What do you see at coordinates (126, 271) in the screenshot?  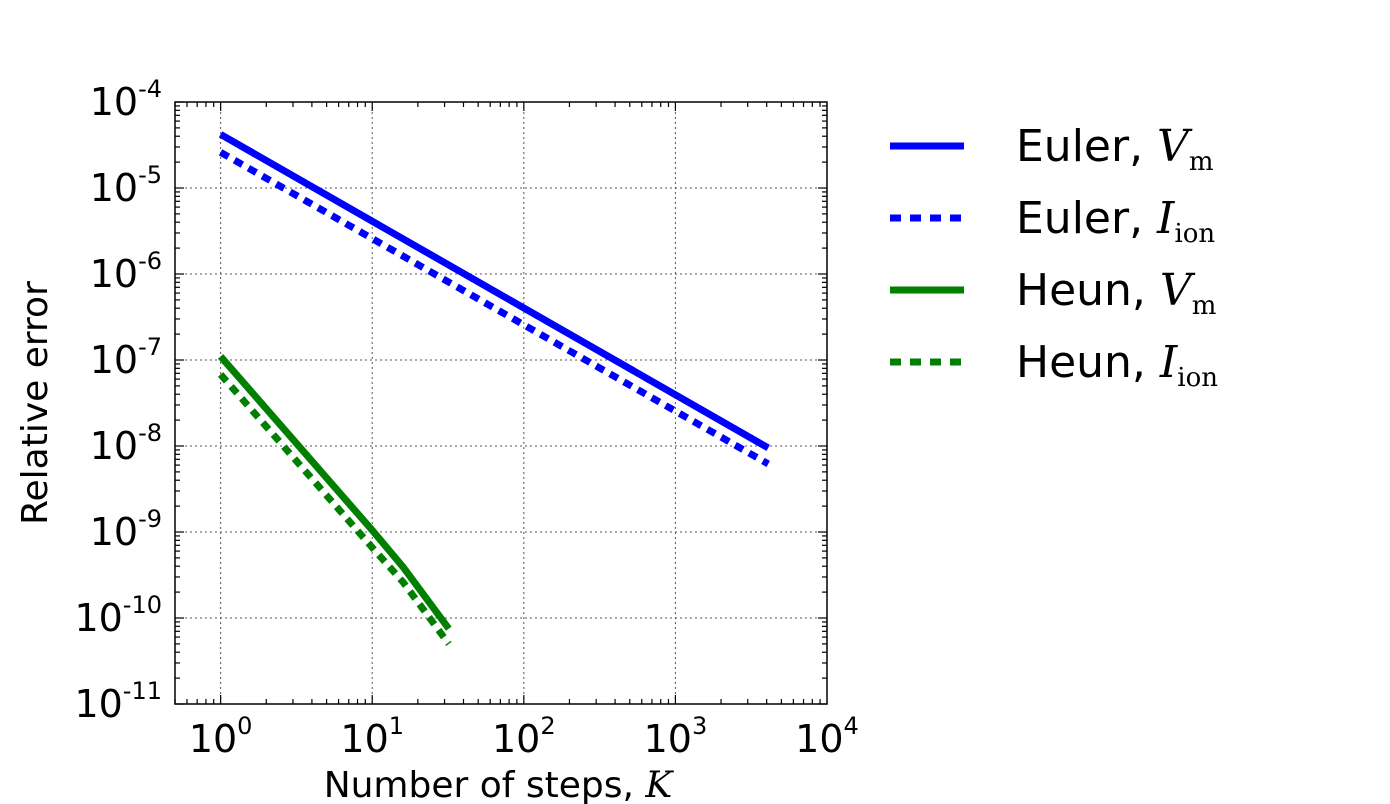 I see `y-tick-label: 10⁻⁶` at bounding box center [126, 271].